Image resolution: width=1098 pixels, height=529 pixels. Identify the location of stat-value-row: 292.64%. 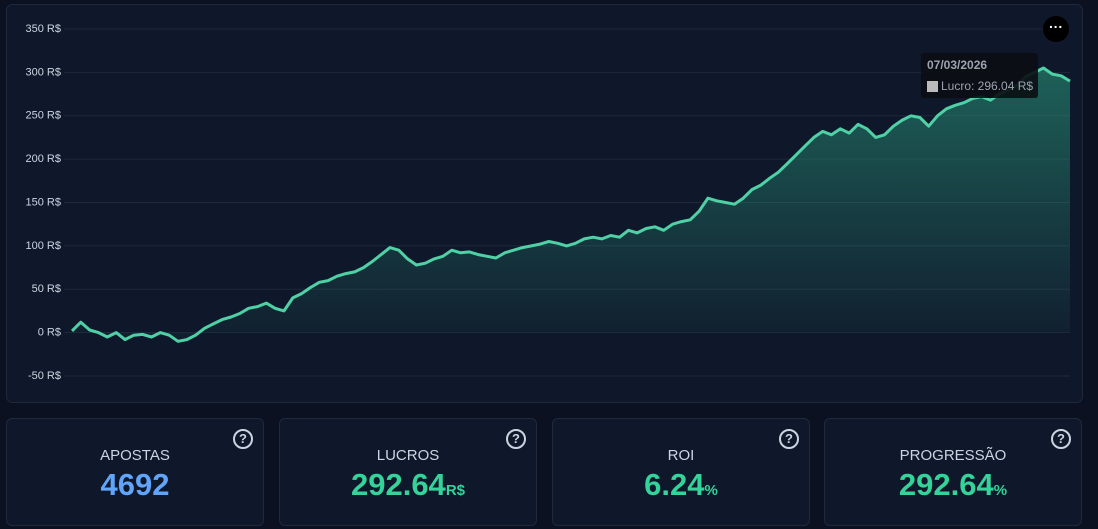
(953, 485).